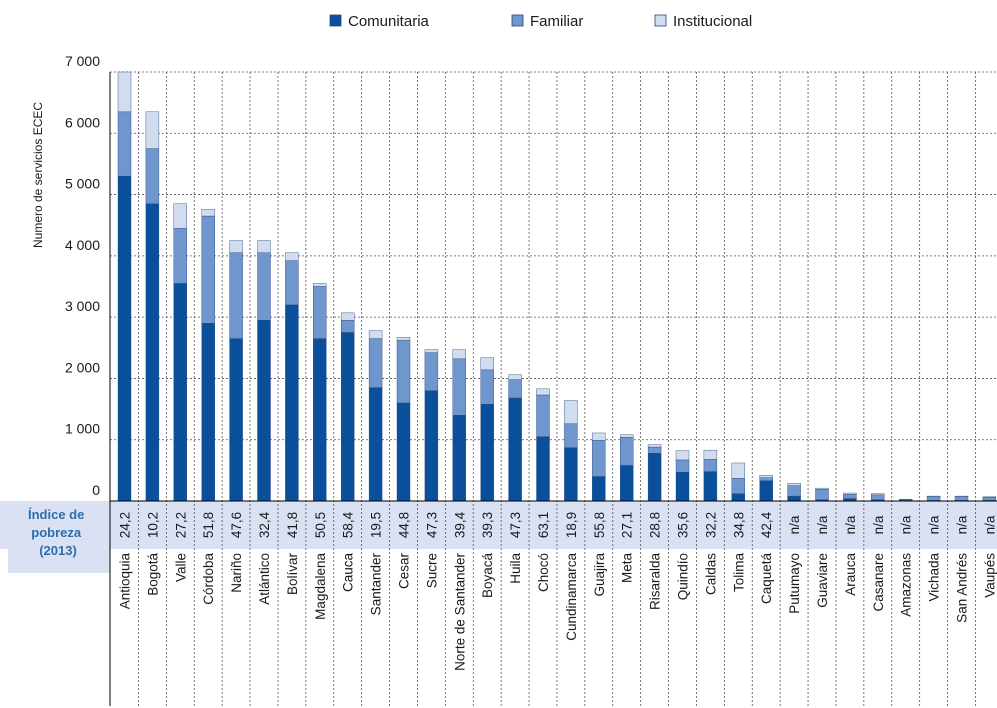  What do you see at coordinates (38, 175) in the screenshot?
I see `y-axis-label: Numero de servicios ECEC` at bounding box center [38, 175].